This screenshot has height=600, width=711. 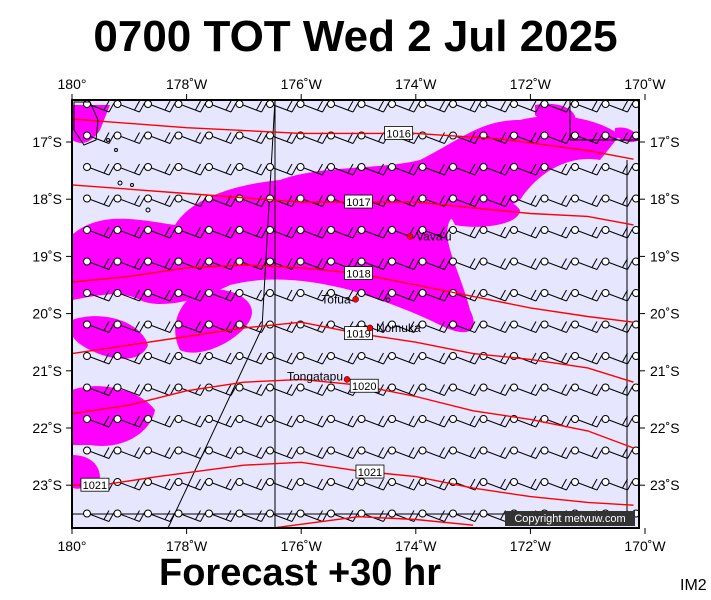 What do you see at coordinates (665, 485) in the screenshot?
I see `lat-label-right: 23˚S` at bounding box center [665, 485].